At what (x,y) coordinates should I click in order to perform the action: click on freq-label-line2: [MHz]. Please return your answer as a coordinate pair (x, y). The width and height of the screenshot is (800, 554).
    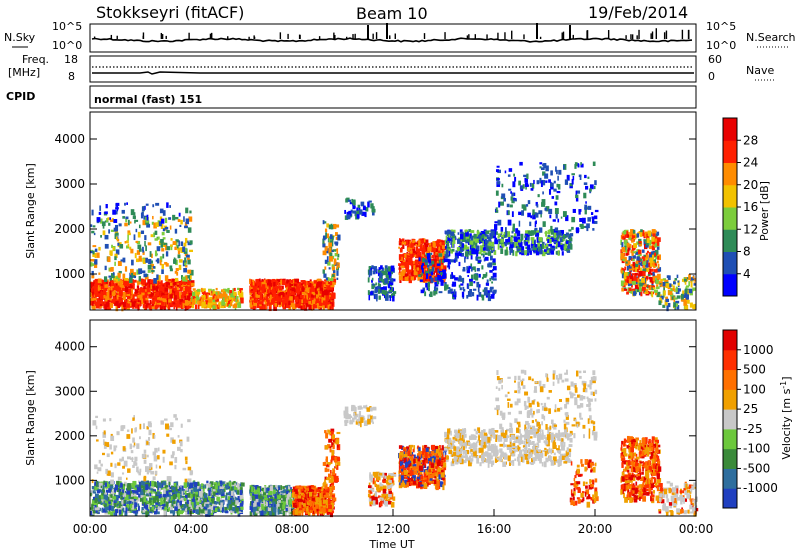
    Looking at the image, I should click on (24, 72).